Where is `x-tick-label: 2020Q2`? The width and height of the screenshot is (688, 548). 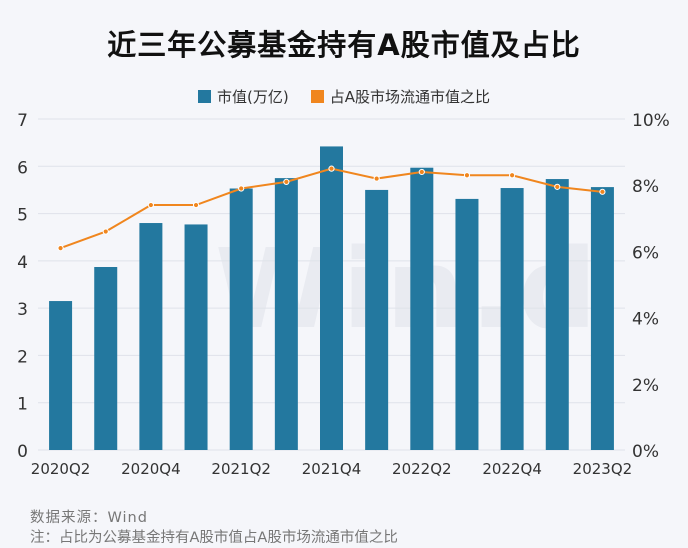 x-tick-label: 2020Q2 is located at coordinates (61, 469).